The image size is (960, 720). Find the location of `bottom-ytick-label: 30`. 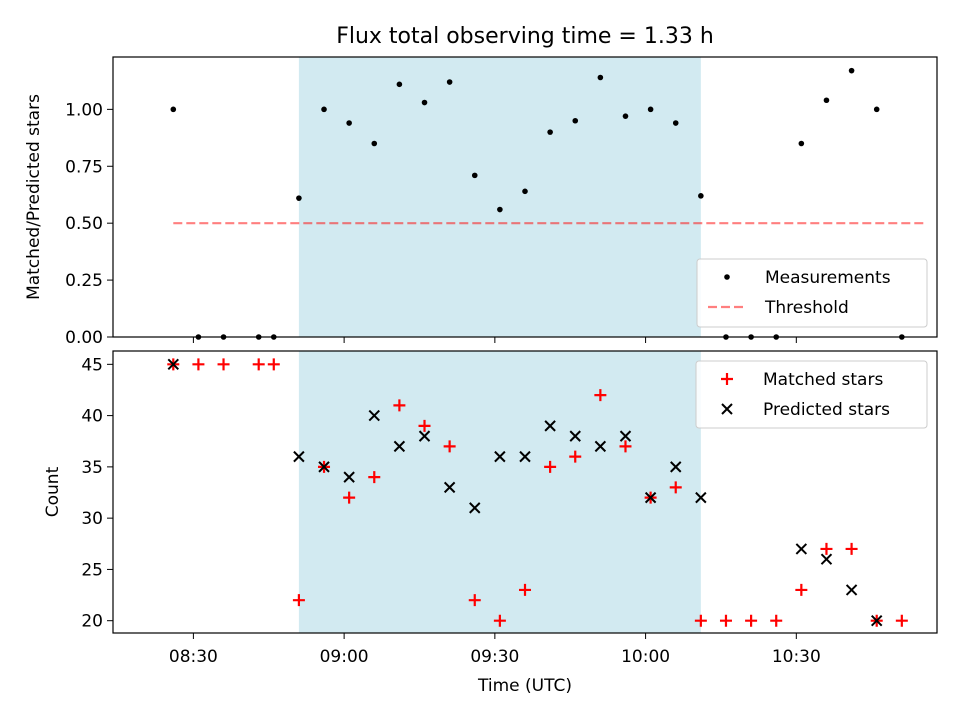

bottom-ytick-label: 30 is located at coordinates (92, 519).